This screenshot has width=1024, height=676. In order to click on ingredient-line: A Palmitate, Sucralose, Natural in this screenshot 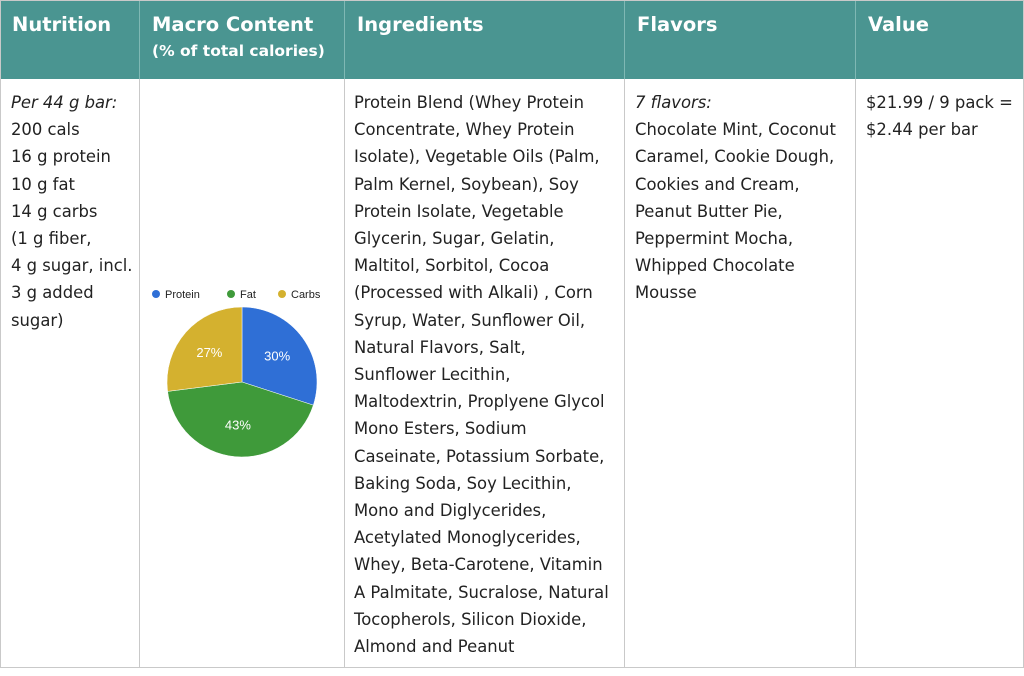, I will do `click(481, 592)`.